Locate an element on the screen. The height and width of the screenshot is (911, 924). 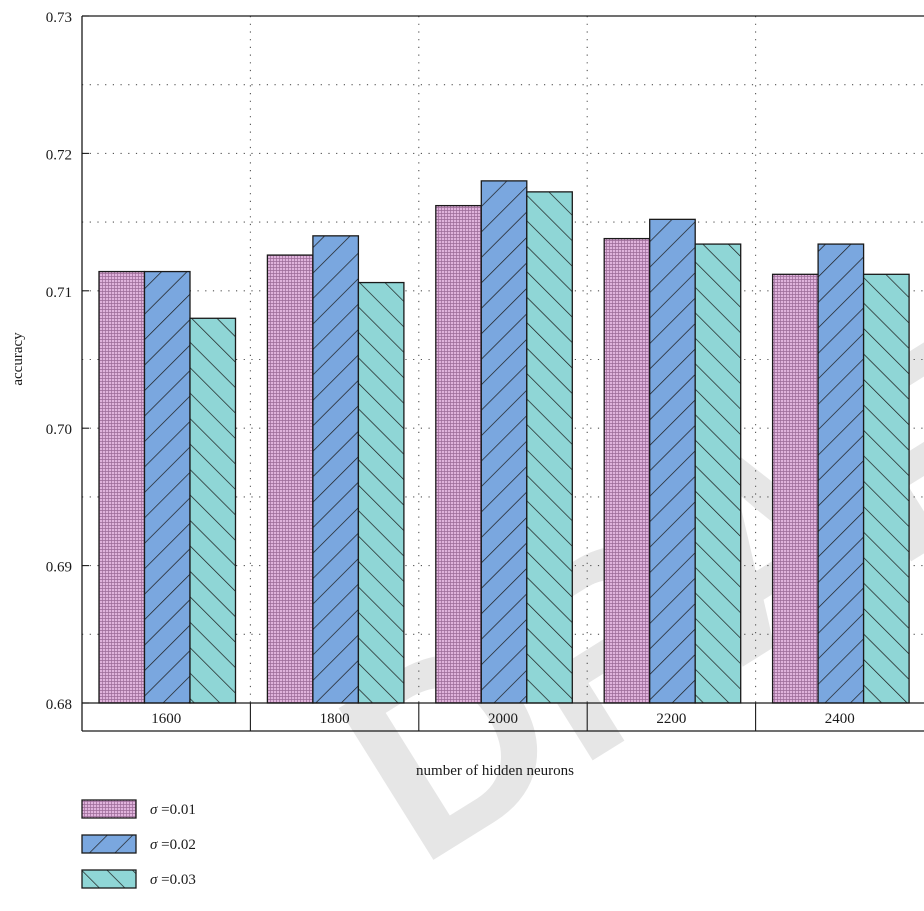
y-tick-label: 0.68 is located at coordinates (59, 705).